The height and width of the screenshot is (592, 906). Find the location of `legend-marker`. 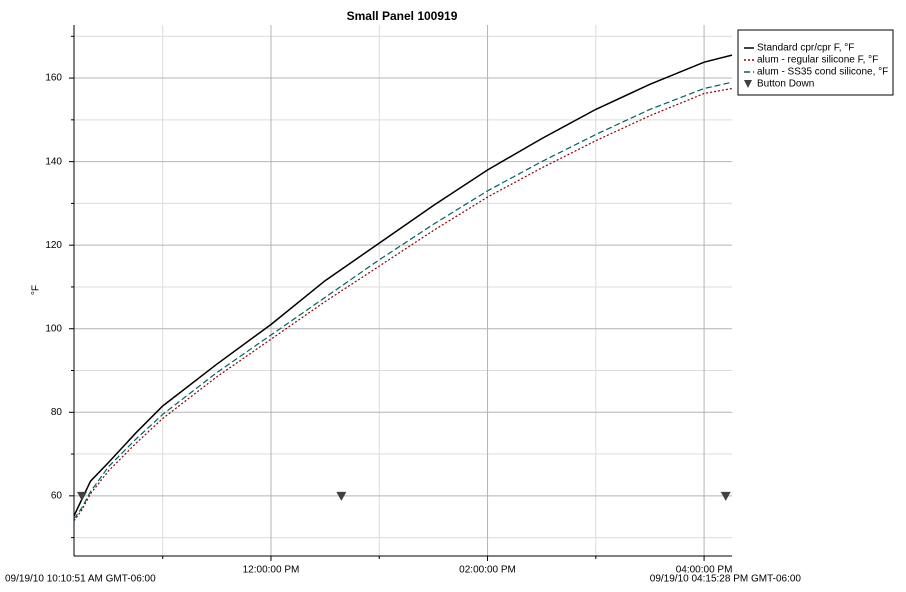

legend-marker is located at coordinates (748, 84).